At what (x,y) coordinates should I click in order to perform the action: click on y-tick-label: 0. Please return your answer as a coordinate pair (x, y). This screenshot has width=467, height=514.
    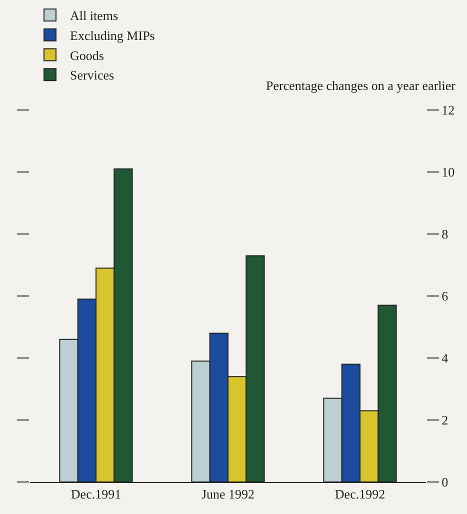
    Looking at the image, I should click on (445, 482).